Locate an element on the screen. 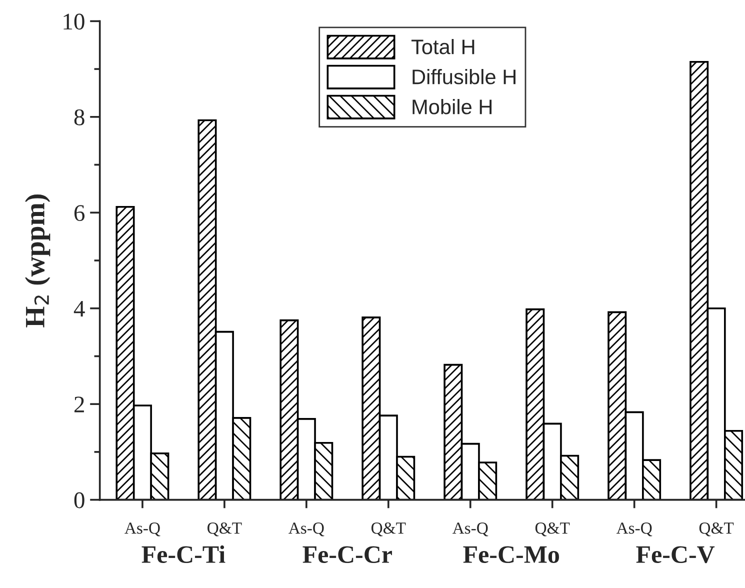 This screenshot has width=745, height=588. legend-label: Total H is located at coordinates (442, 46).